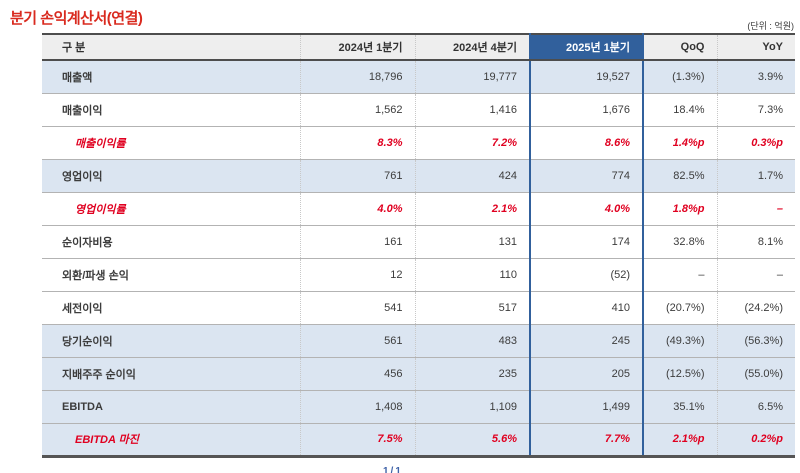 The height and width of the screenshot is (473, 800). Describe the element at coordinates (472, 209) in the screenshot. I see `cell-2024-q4: 2.1%` at that location.